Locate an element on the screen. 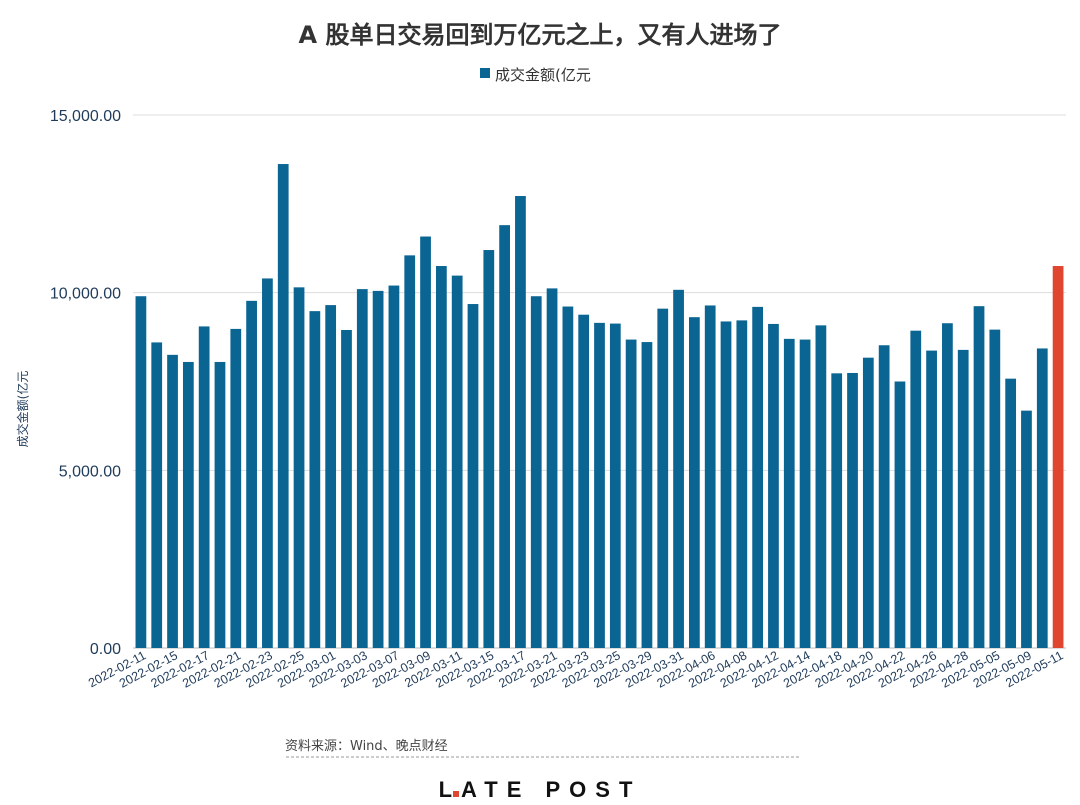 This screenshot has width=1080, height=805. y-tick-label: 10,000.00 is located at coordinates (85, 294).